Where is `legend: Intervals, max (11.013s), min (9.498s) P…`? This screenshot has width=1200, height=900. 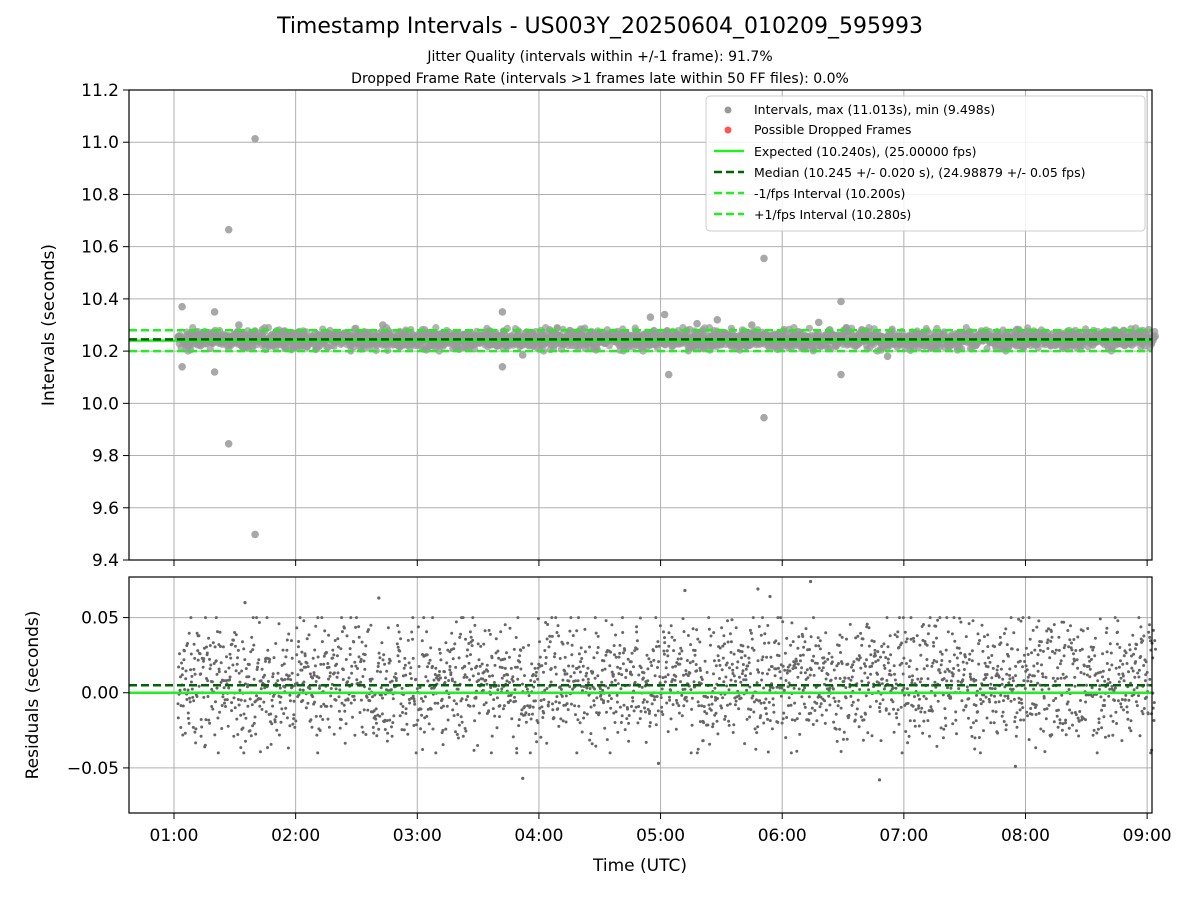 legend: Intervals, max (11.013s), min (9.498s) P… is located at coordinates (925, 163).